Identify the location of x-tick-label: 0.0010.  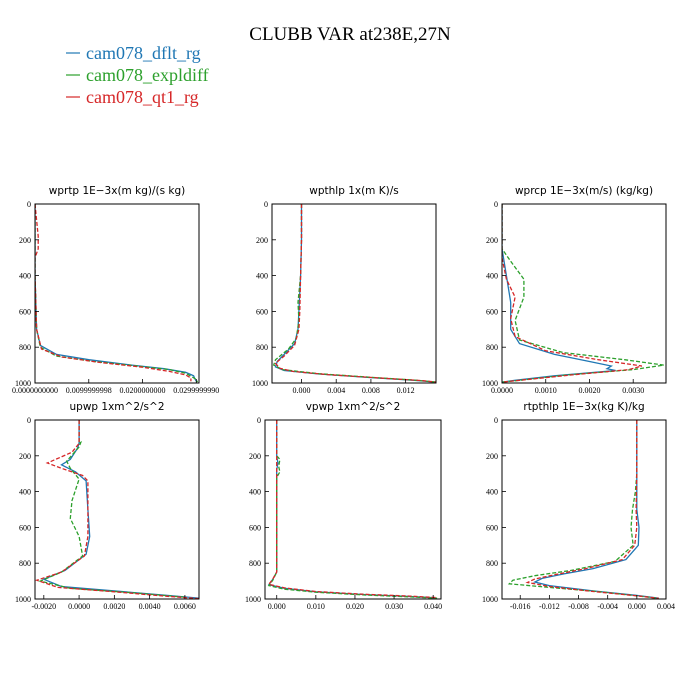
(546, 390).